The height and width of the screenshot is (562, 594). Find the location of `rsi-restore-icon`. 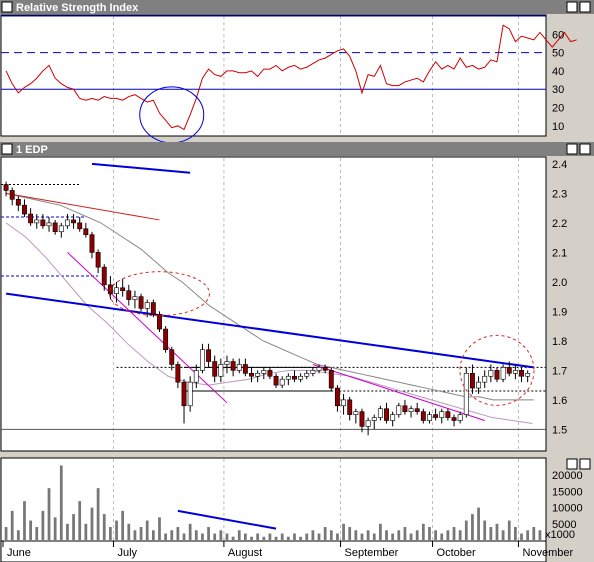

rsi-restore-icon is located at coordinates (7, 7).